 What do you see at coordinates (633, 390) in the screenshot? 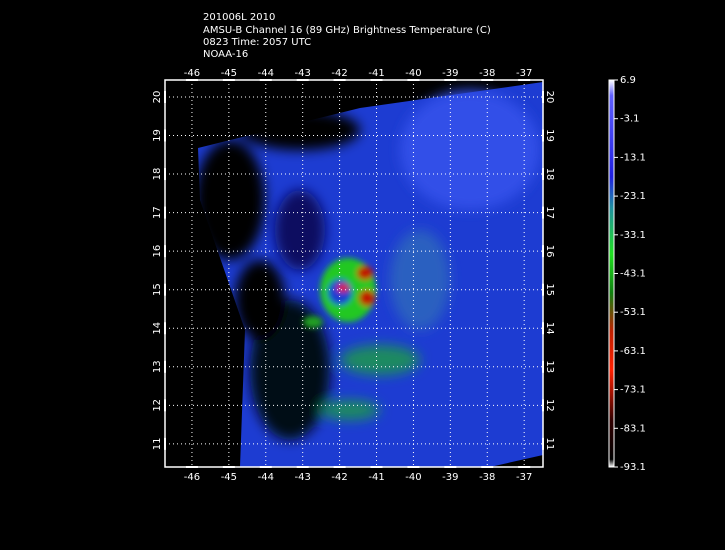
I see `colorbar-label: -73.1` at bounding box center [633, 390].